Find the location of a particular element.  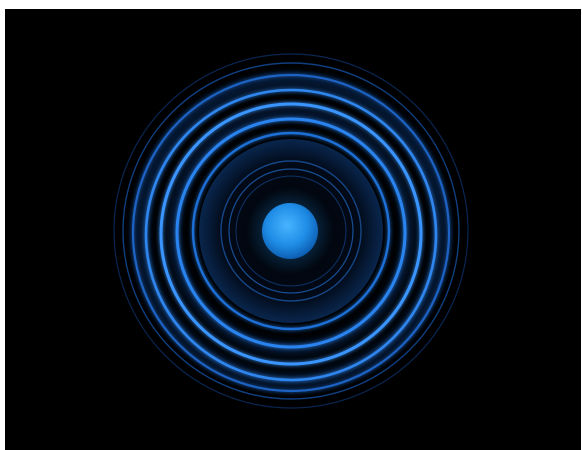

glowing-core is located at coordinates (290, 231).